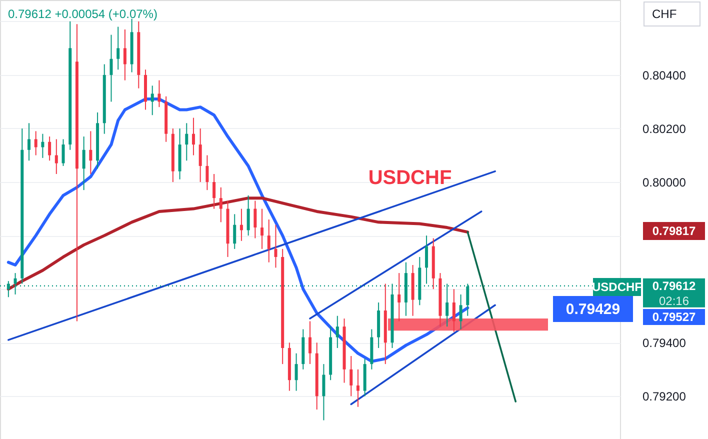  What do you see at coordinates (674, 231) in the screenshot?
I see `text: 0.79817` at bounding box center [674, 231].